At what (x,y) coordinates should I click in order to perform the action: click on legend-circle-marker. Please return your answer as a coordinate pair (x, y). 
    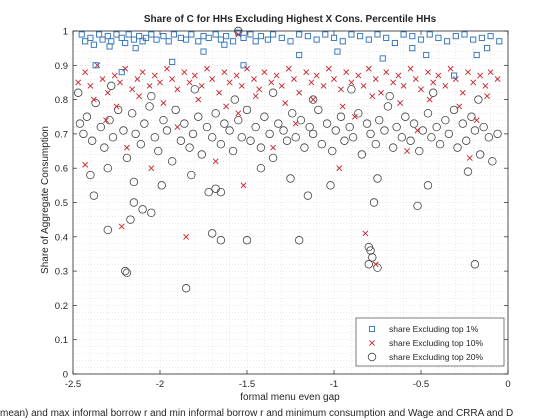
    Looking at the image, I should click on (372, 357).